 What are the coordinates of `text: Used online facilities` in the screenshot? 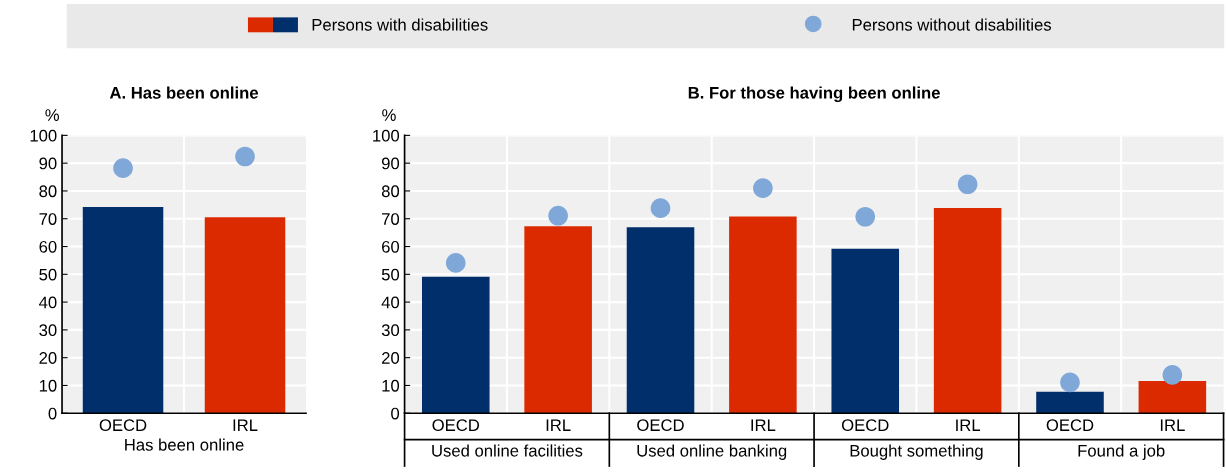 It's located at (507, 450).